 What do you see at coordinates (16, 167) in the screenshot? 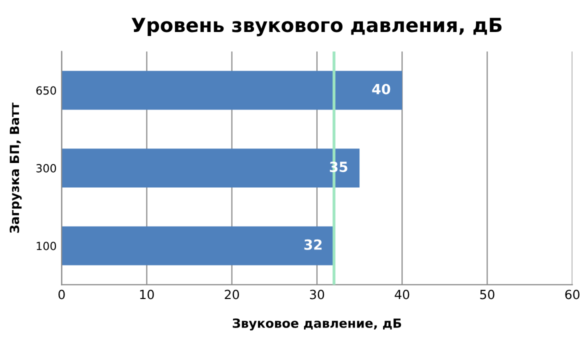
I see `y-axis-title: Загрузка БП, Ватт` at bounding box center [16, 167].